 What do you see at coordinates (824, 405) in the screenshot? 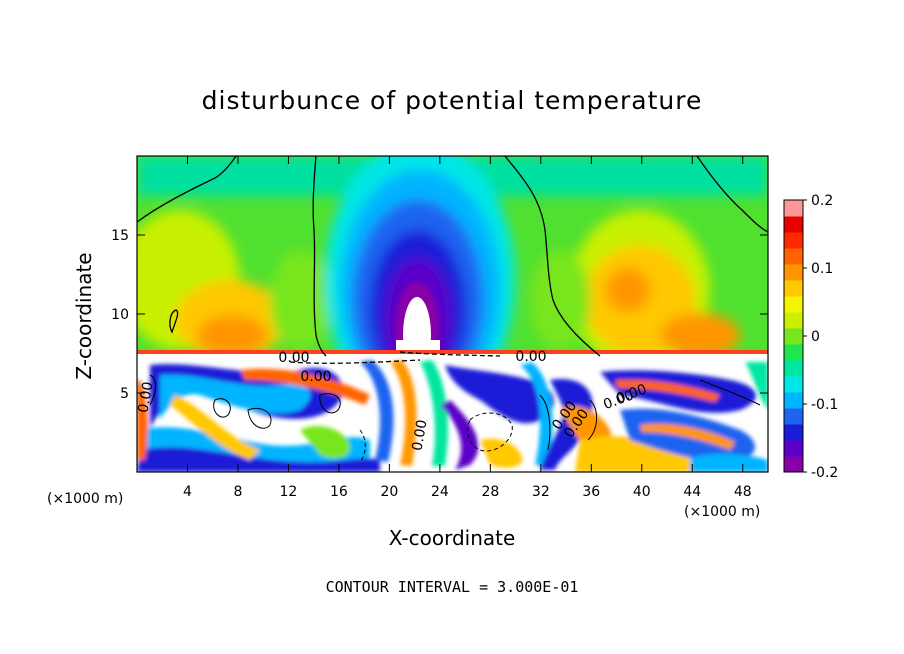
I see `colorbar-tick-label: -0.1` at bounding box center [824, 405].